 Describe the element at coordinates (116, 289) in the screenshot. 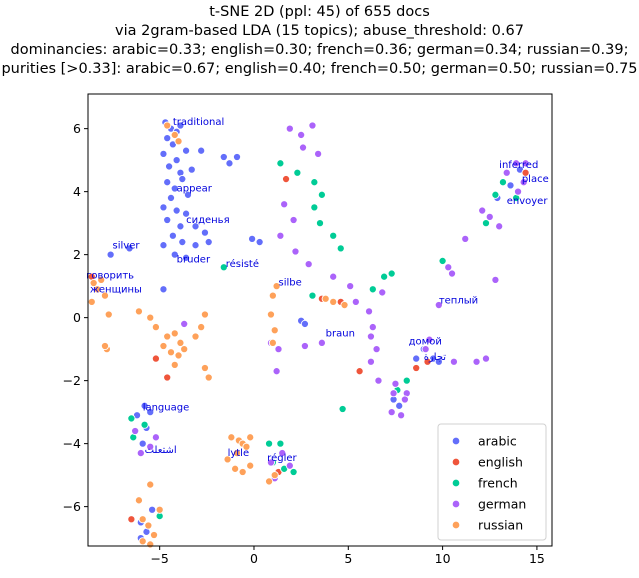

I see `annotation-label: женщины` at that location.